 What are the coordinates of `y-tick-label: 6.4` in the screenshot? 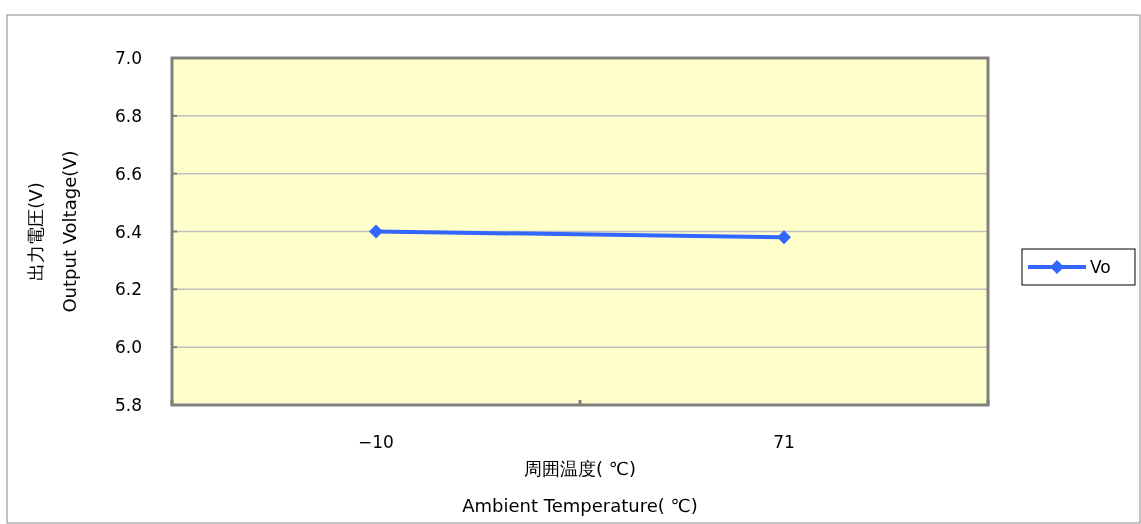 It's located at (128, 231).